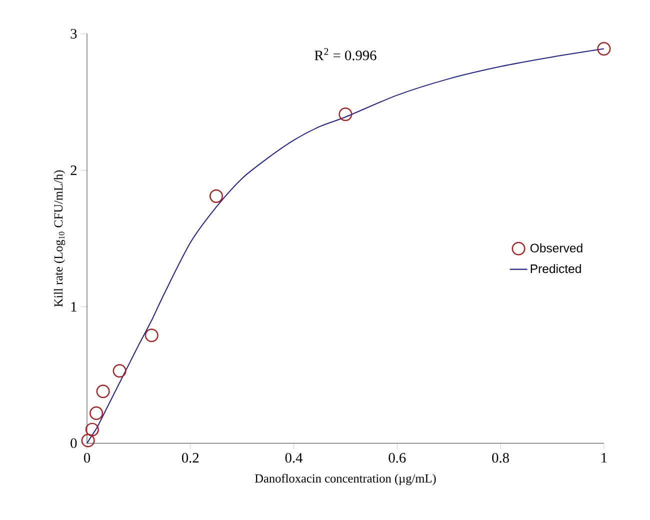 Image resolution: width=650 pixels, height=520 pixels. I want to click on y-tick-label: 1, so click(73, 307).